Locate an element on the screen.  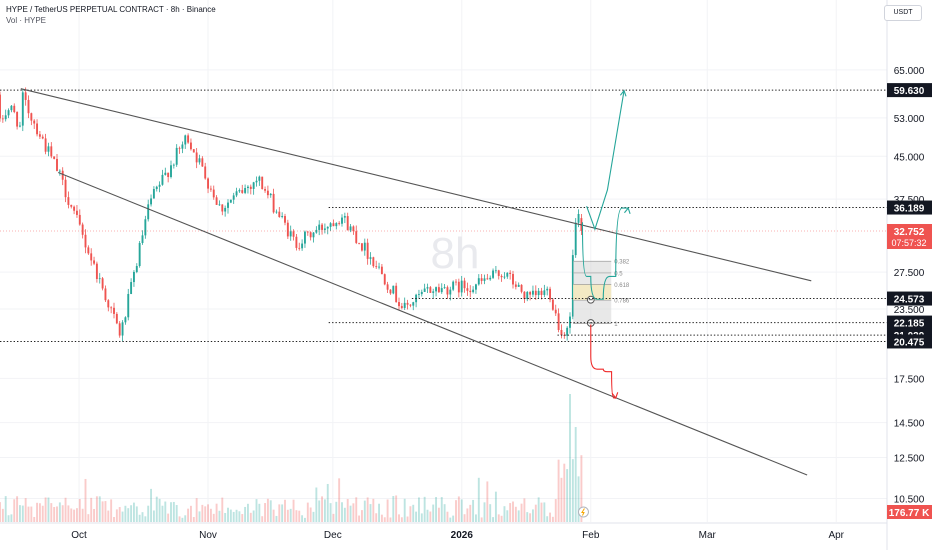
last-price-tag is located at coordinates (909, 236).